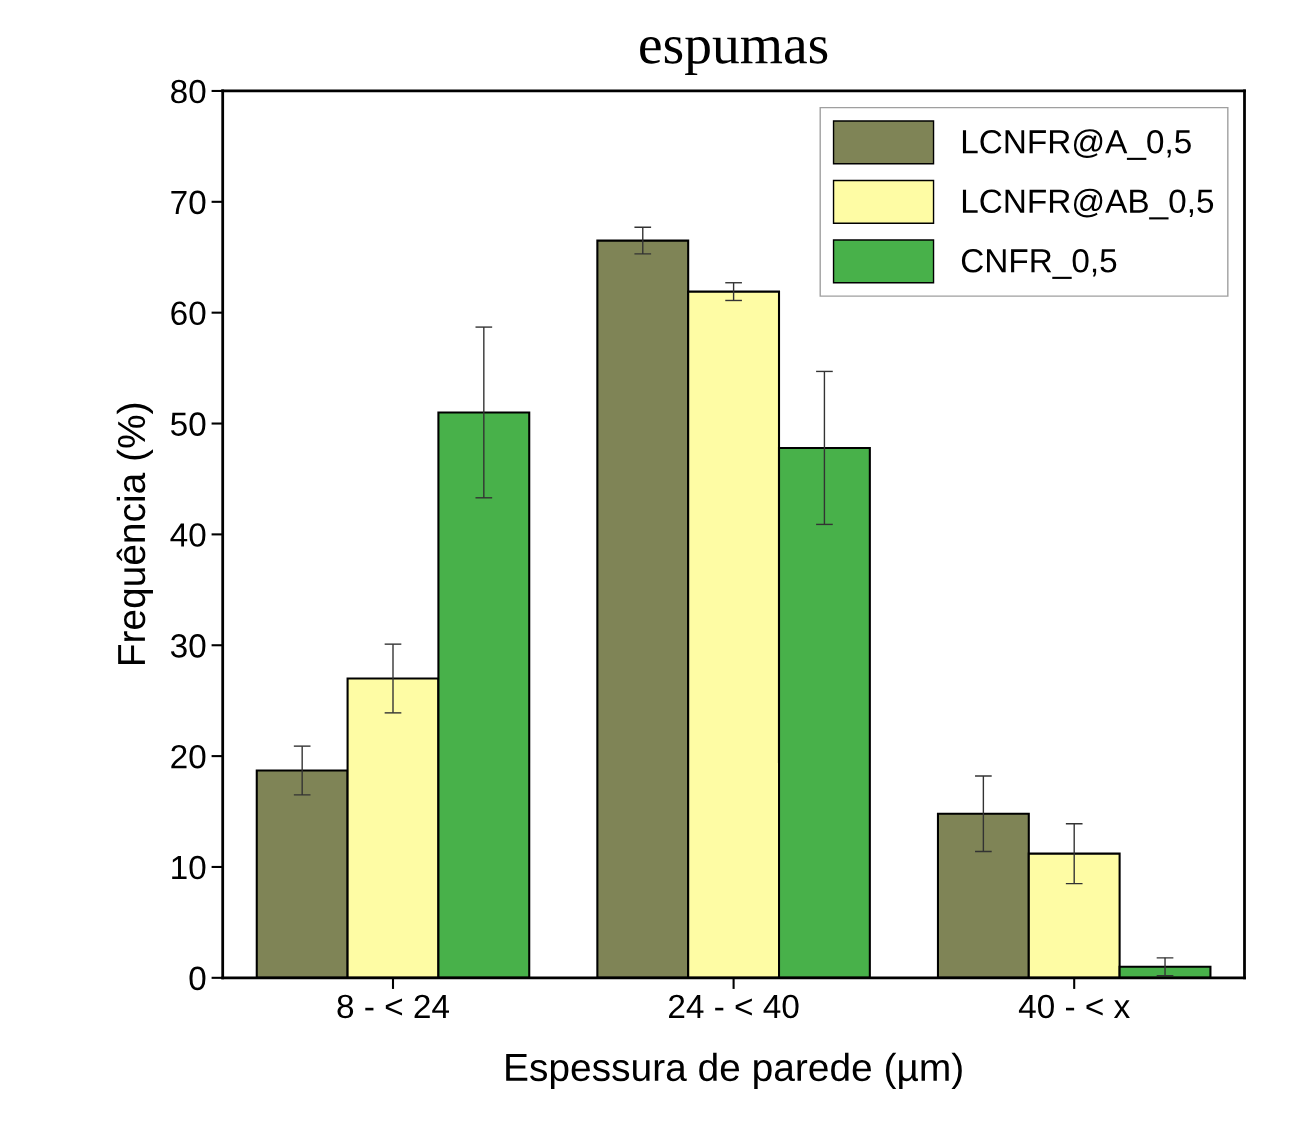  What do you see at coordinates (188, 313) in the screenshot?
I see `y-tick-label: 60` at bounding box center [188, 313].